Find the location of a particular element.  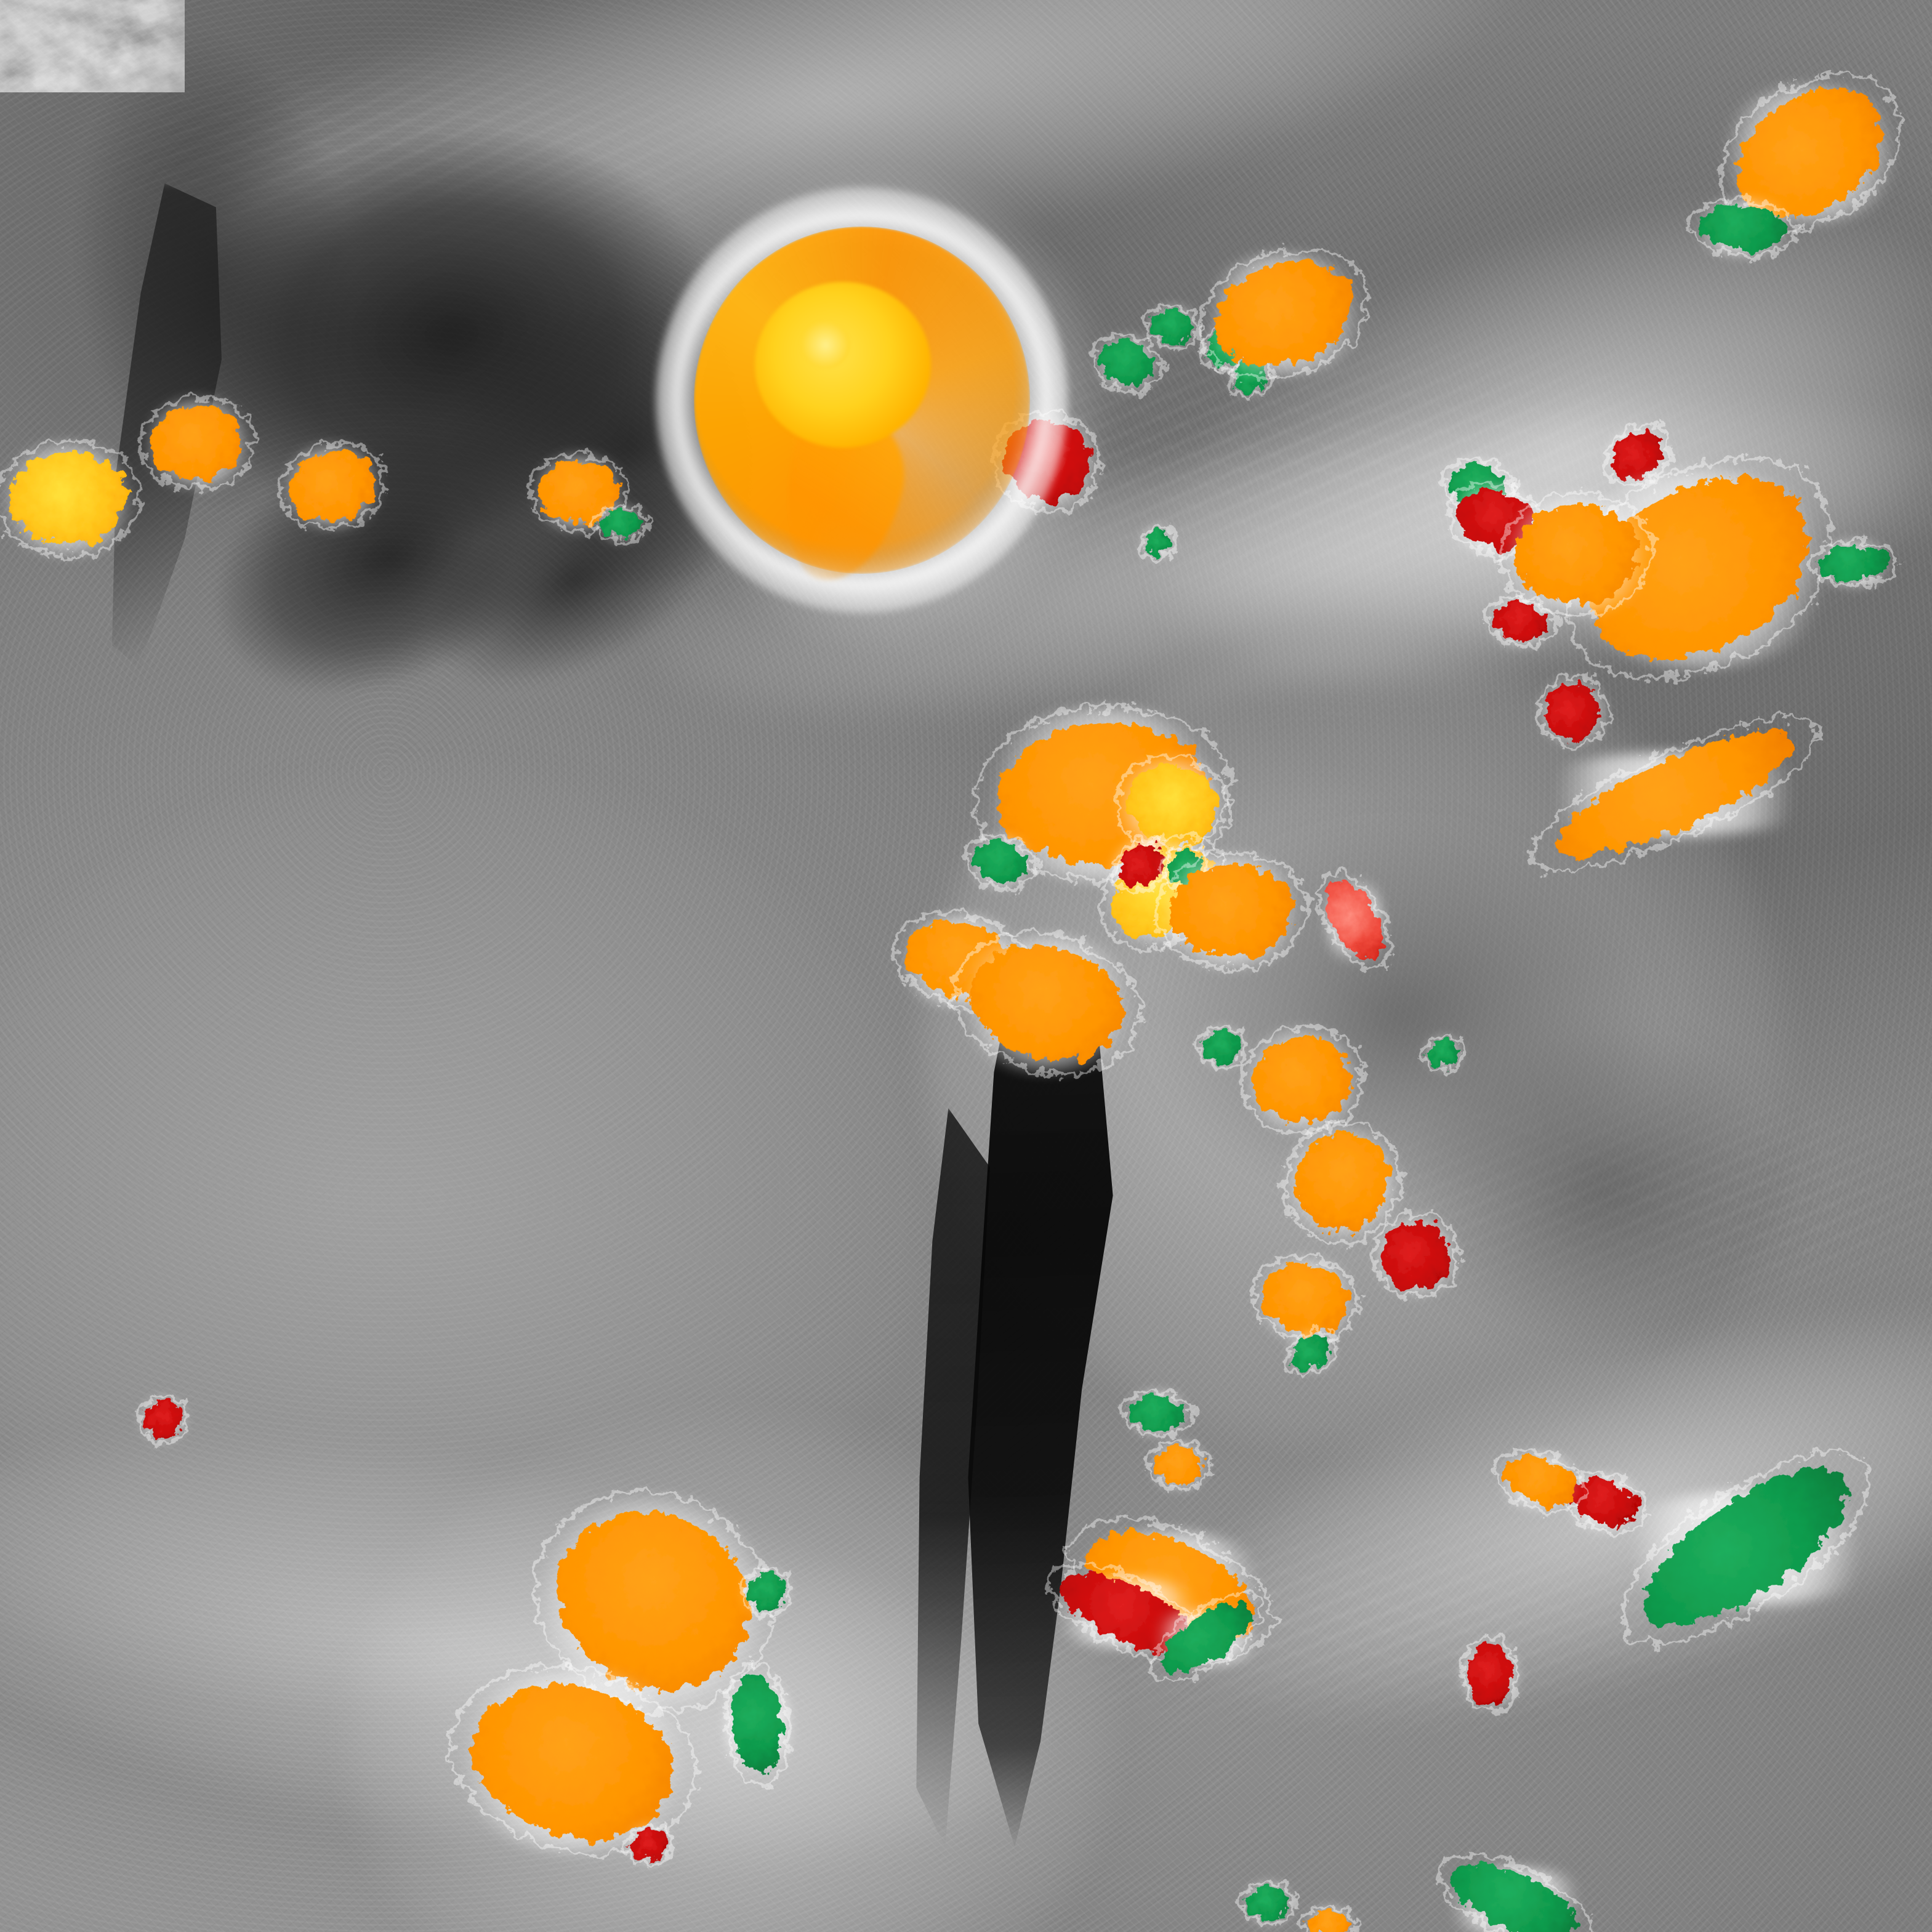

cyclone-eye is located at coordinates (825, 345).